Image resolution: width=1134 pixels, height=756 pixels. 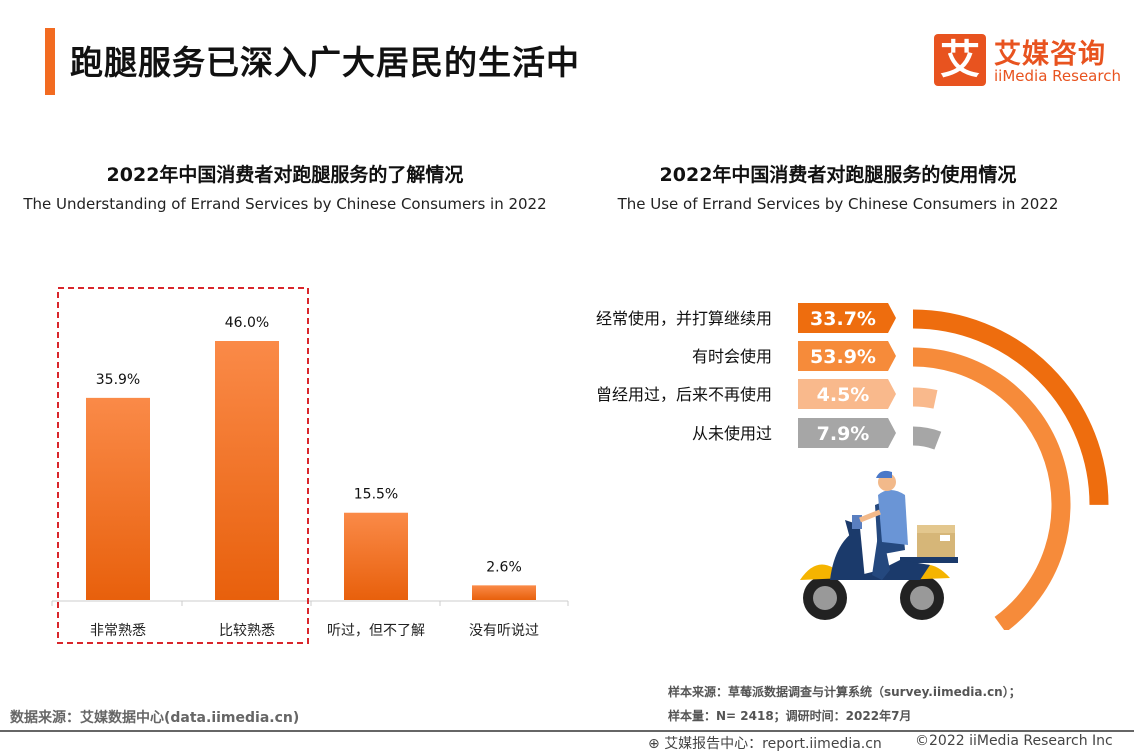 I want to click on sample-size: 样本量：N= 2418；调研时间：2022年7月, so click(x=790, y=716).